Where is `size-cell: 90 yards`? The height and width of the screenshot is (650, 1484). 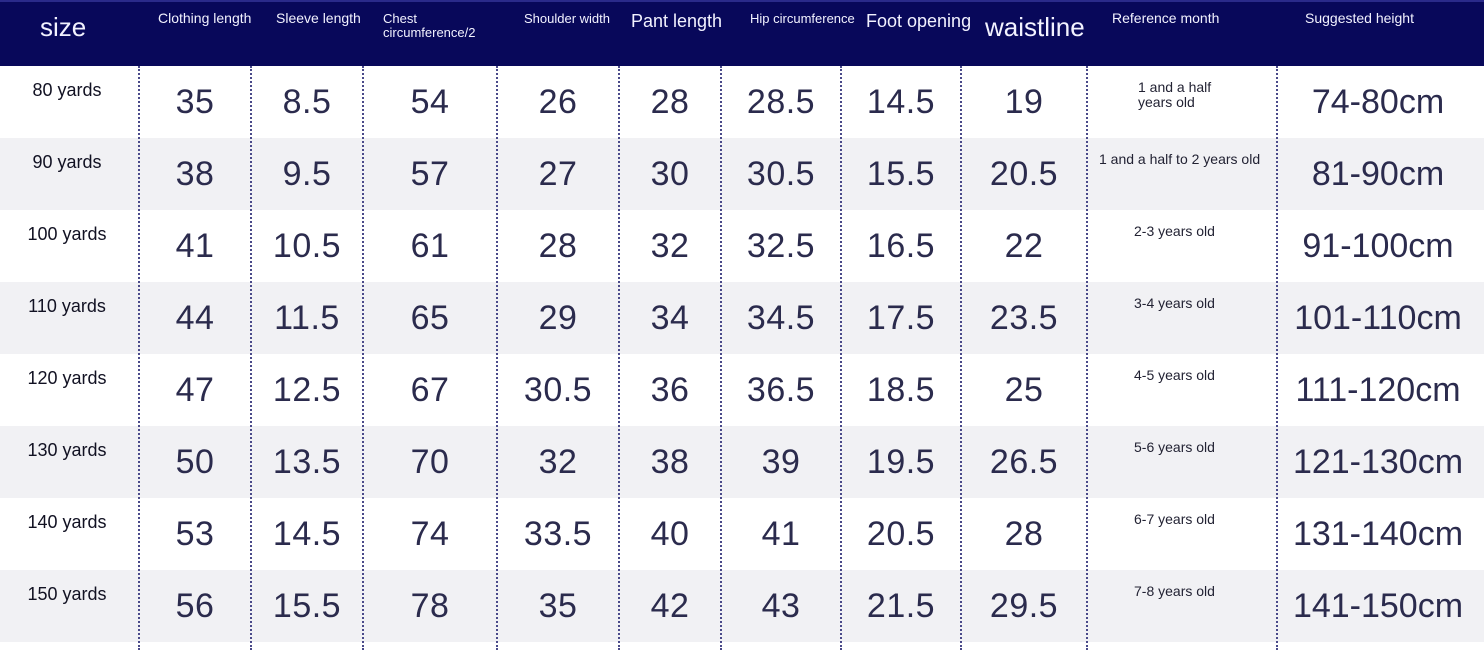 size-cell: 90 yards is located at coordinates (67, 162).